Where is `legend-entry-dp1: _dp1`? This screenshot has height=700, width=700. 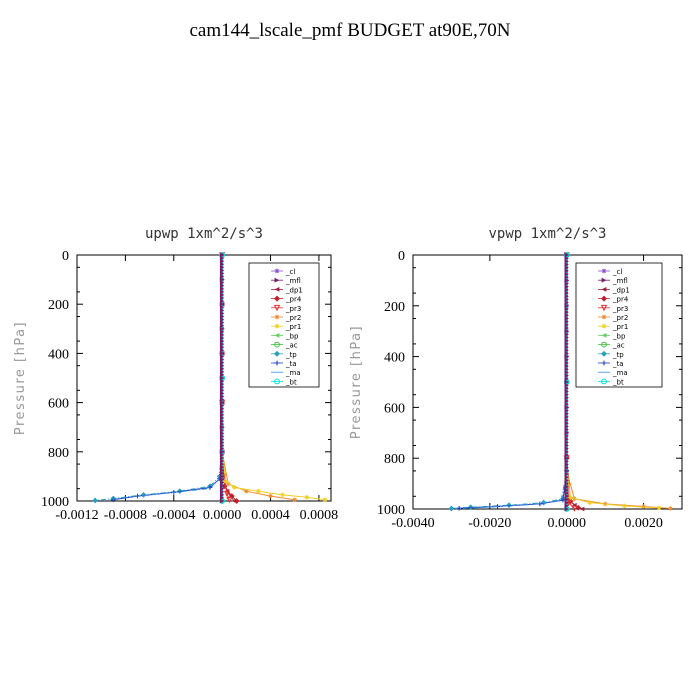 legend-entry-dp1: _dp1 is located at coordinates (614, 290).